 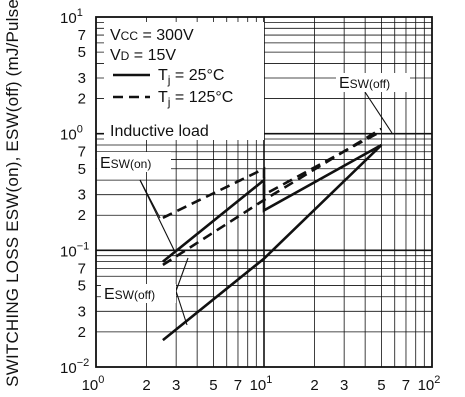 I want to click on eswon-label-box, so click(x=134, y=162).